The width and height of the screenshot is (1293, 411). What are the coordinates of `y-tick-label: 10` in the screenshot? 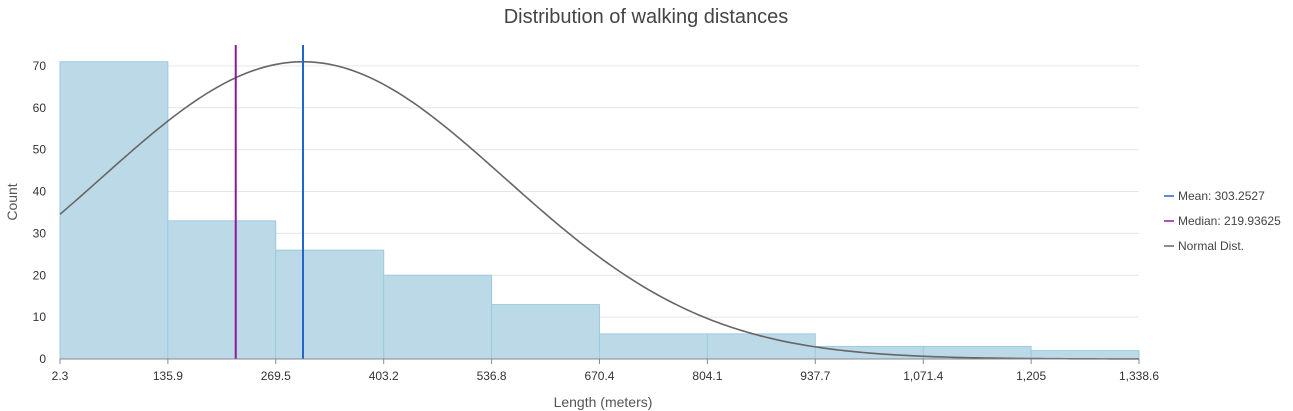 It's located at (40, 317).